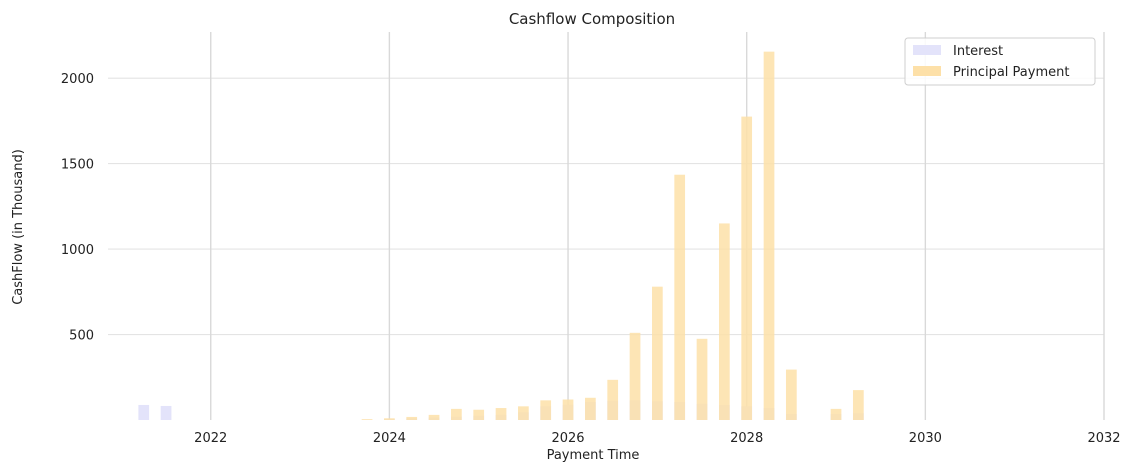 The height and width of the screenshot is (465, 1127). I want to click on x-tick-label: 2030, so click(925, 438).